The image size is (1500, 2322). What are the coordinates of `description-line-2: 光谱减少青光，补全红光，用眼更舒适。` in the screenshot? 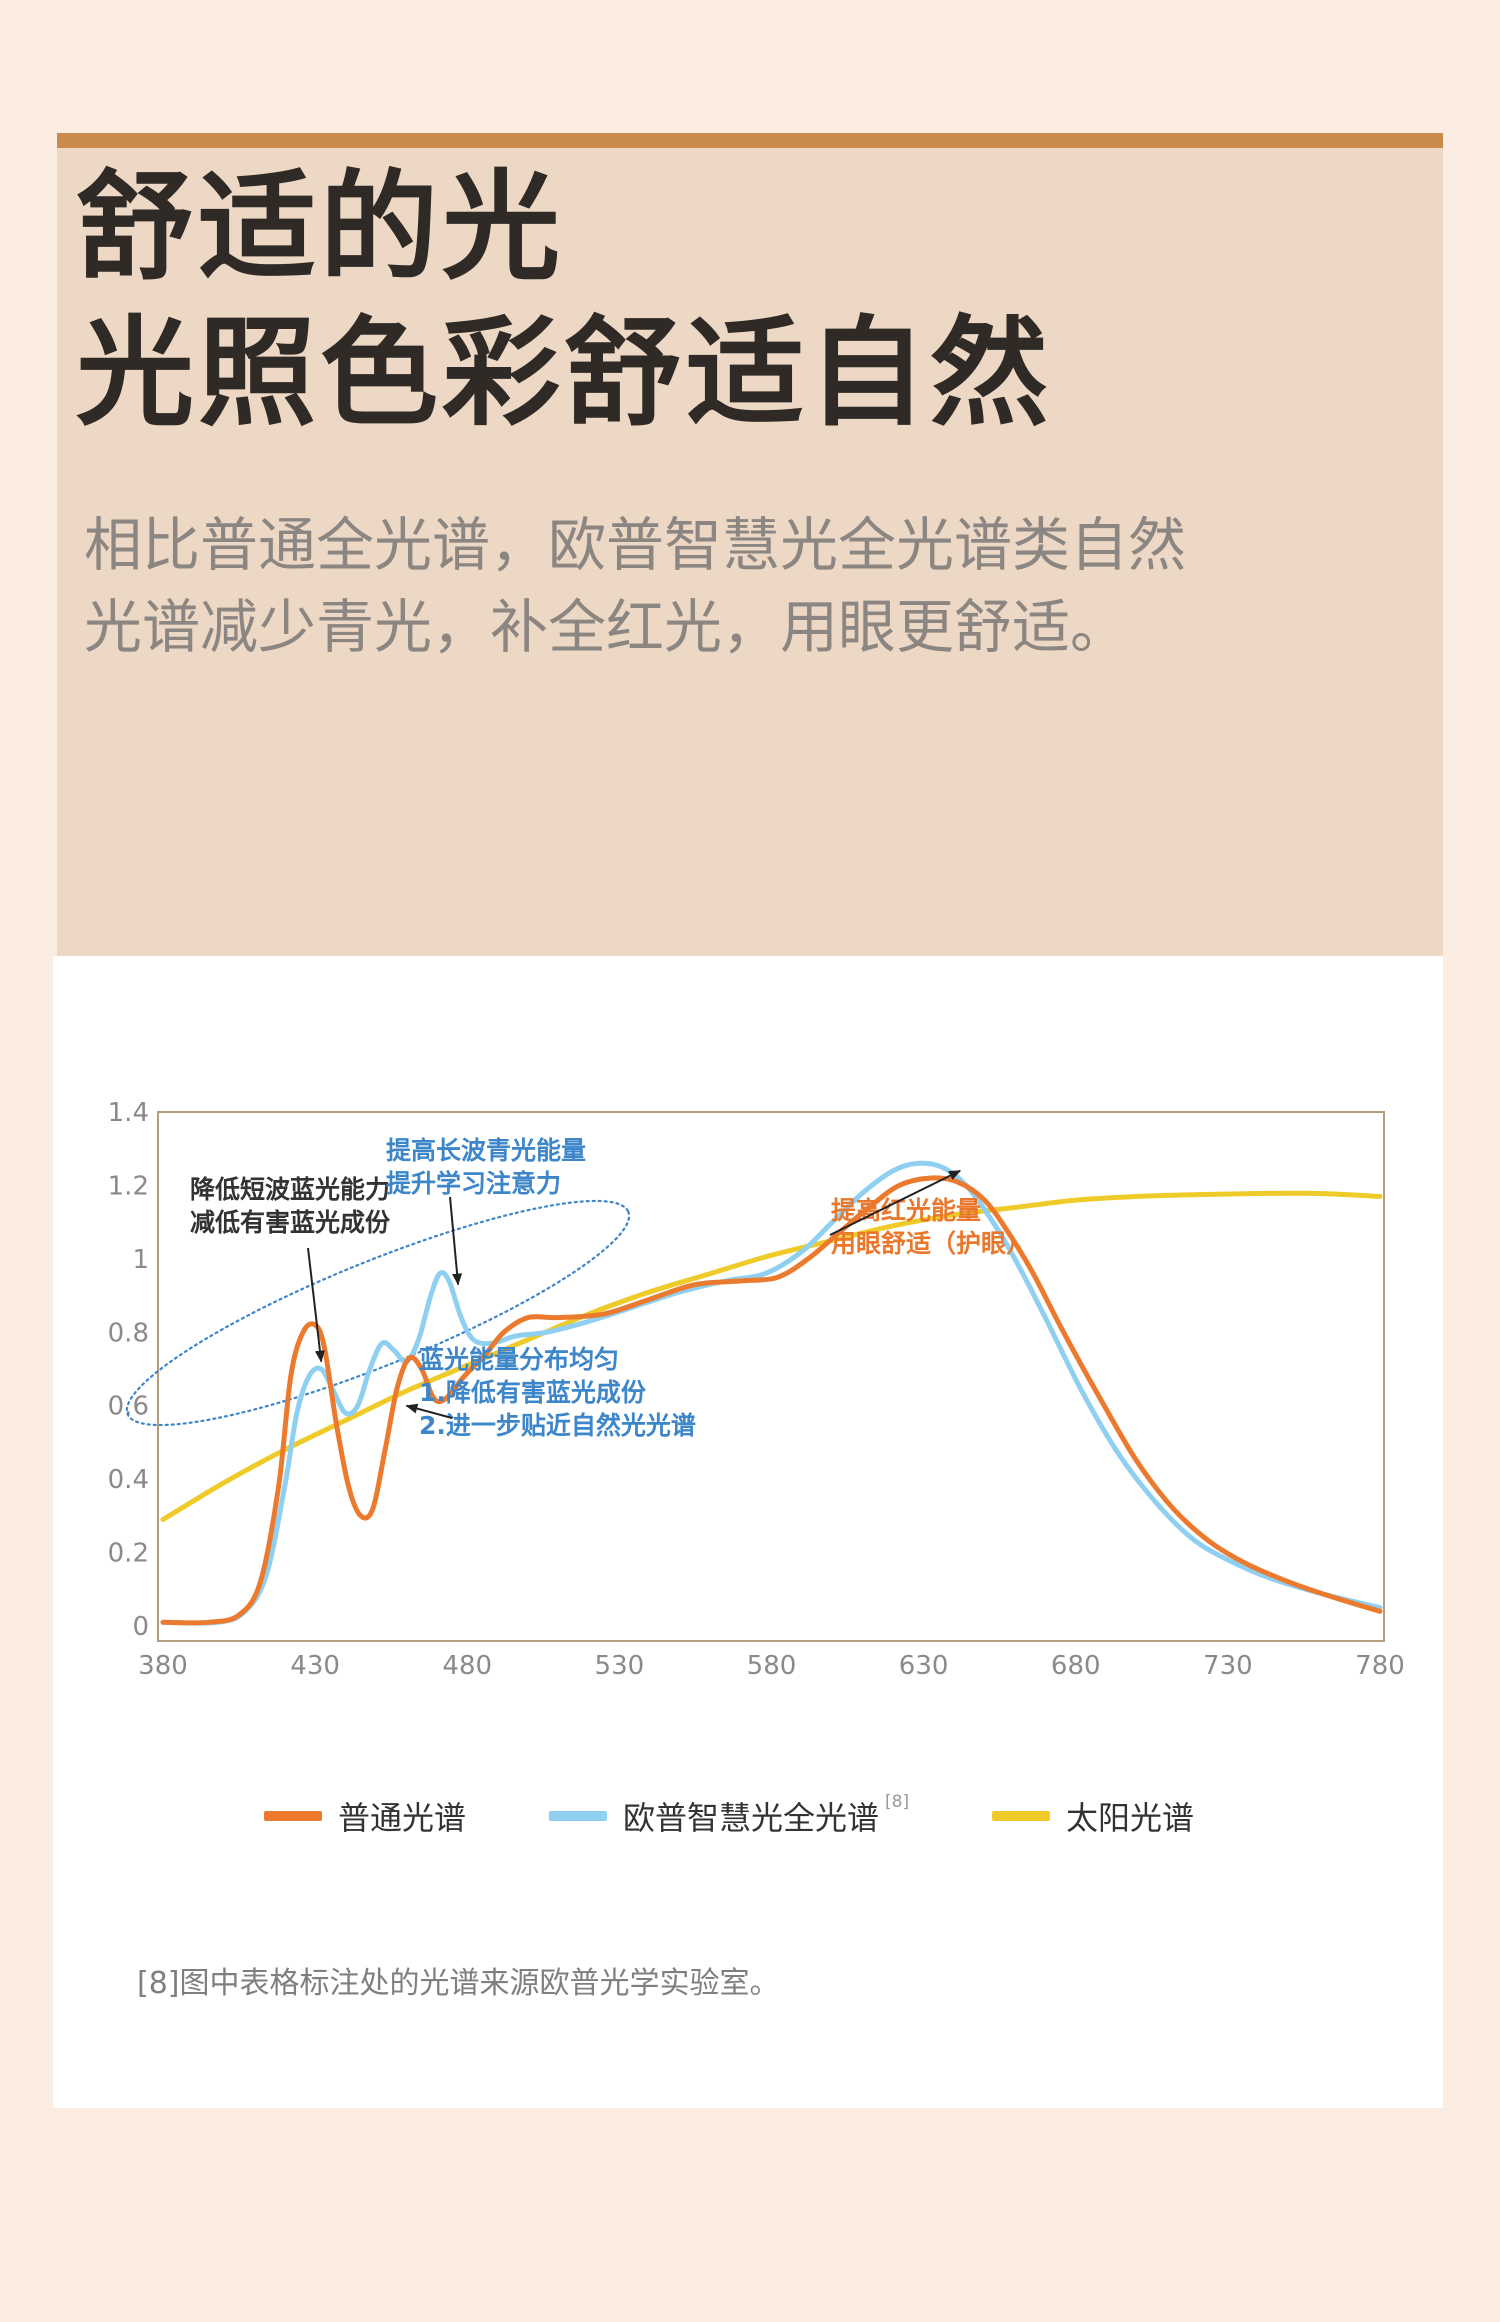 It's located at (606, 627).